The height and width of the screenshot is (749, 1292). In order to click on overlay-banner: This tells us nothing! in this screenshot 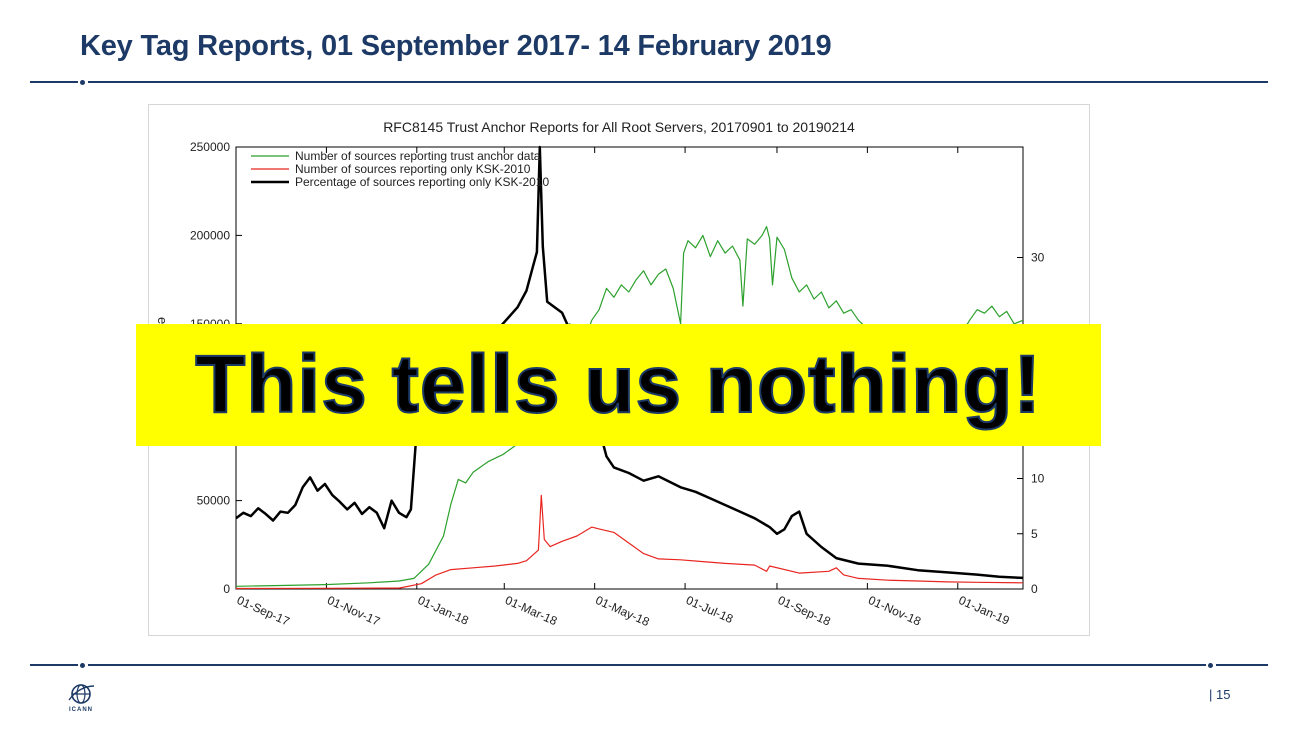, I will do `click(618, 385)`.